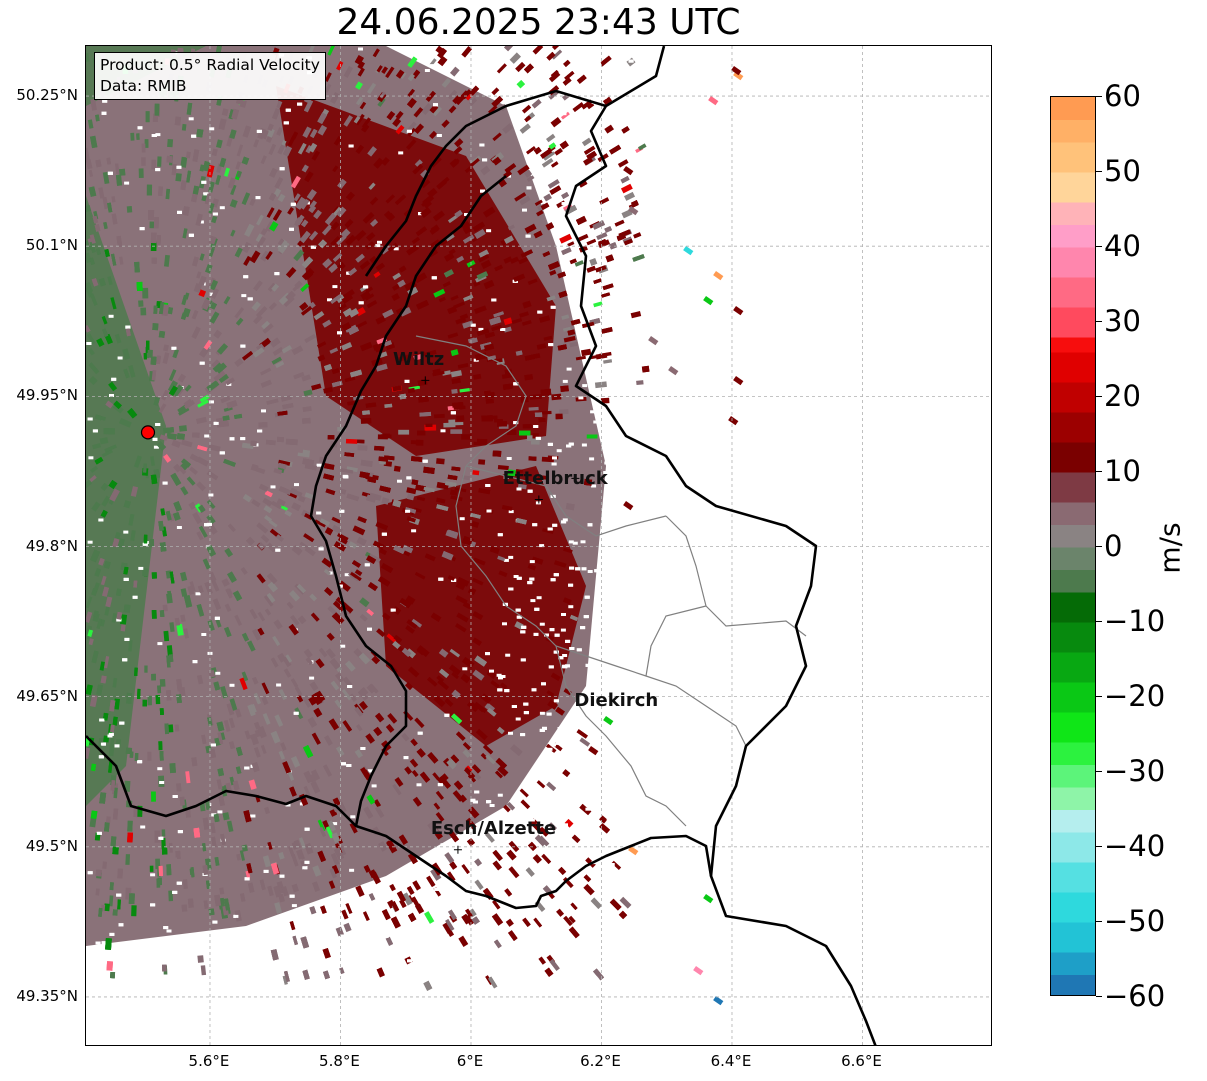 The height and width of the screenshot is (1081, 1207). Describe the element at coordinates (861, 1061) in the screenshot. I see `lon-tick-label: 6.6°E` at that location.